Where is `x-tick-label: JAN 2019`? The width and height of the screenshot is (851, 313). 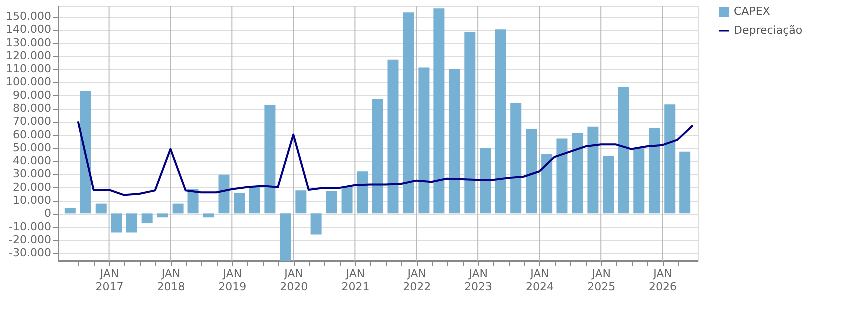 x-tick-label: JAN 2019 is located at coordinates (232, 281).